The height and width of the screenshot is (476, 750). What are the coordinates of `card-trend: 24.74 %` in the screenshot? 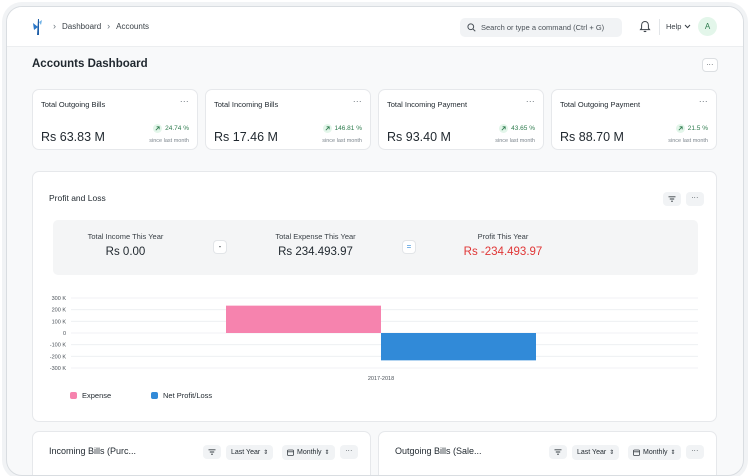 It's located at (171, 128).